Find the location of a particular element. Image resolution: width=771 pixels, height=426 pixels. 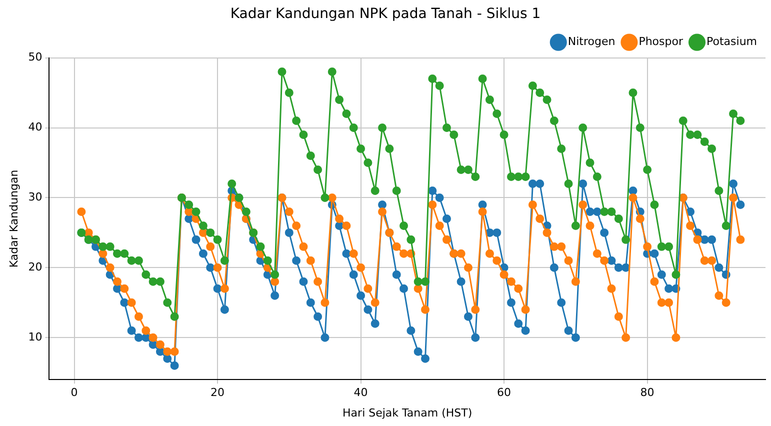

legend-label: Phospor is located at coordinates (661, 41).